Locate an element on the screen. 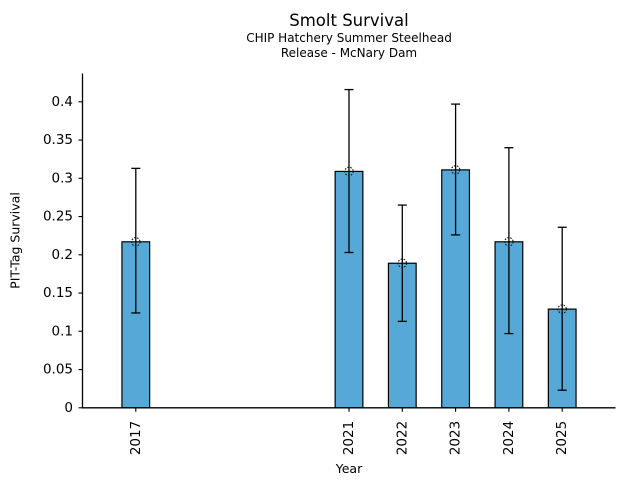  chart-subtitle-line2: Release - McNary Dam is located at coordinates (349, 53).